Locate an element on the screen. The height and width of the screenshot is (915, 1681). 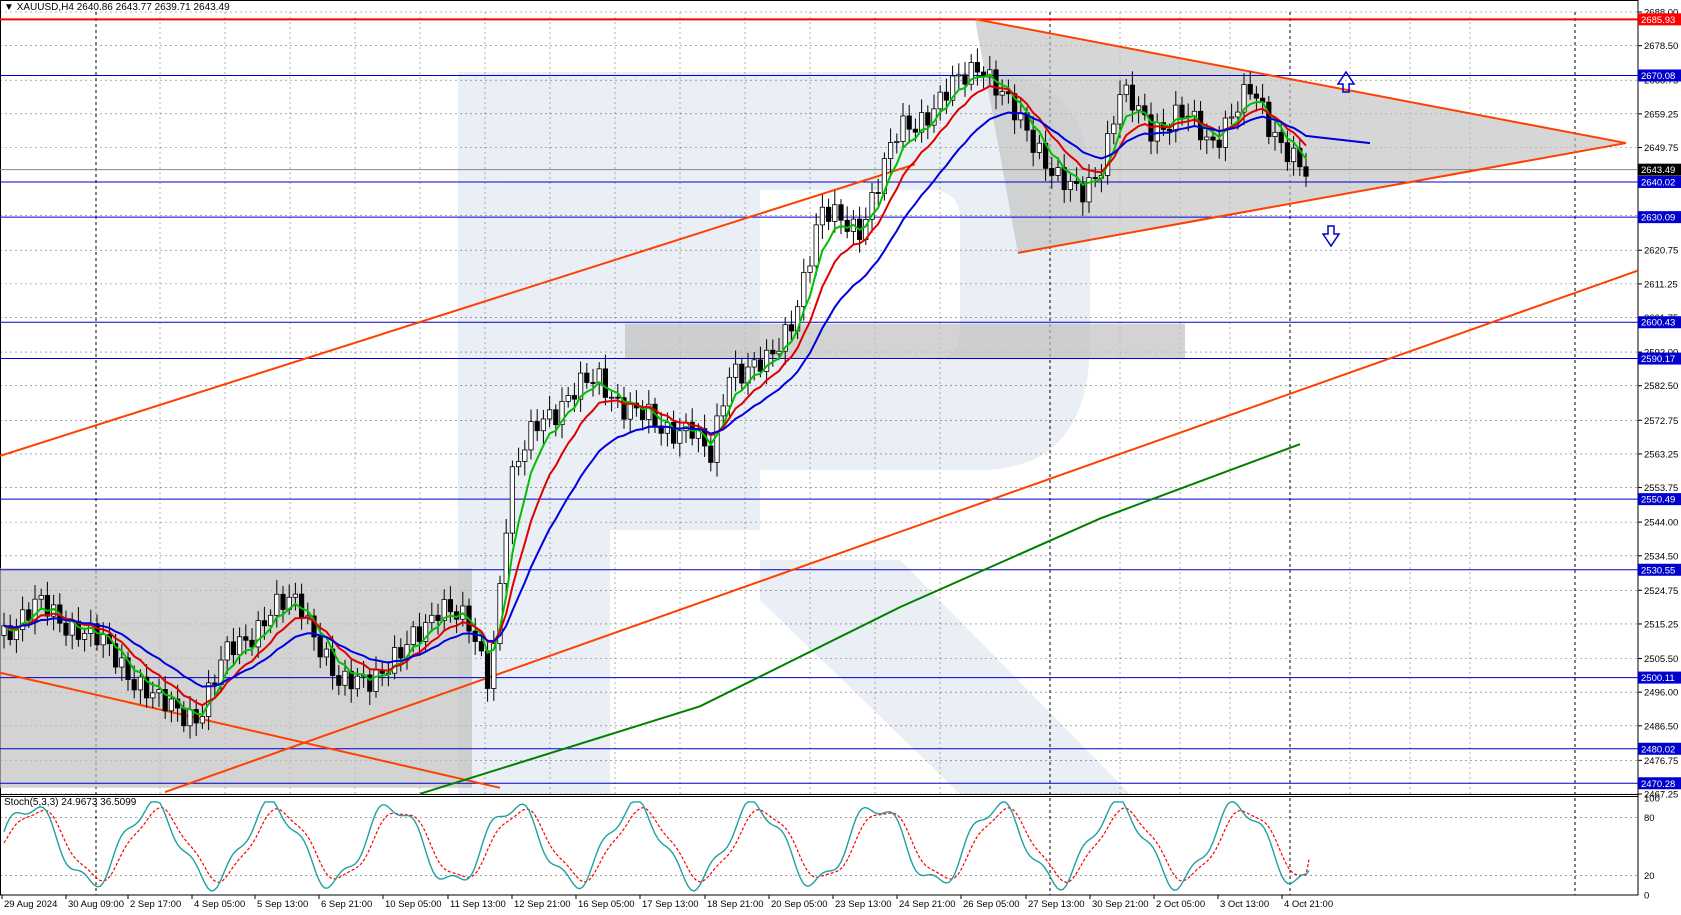
stoch-header: Stoch(5,3,3) 24.9673 36.5099 is located at coordinates (70, 802).